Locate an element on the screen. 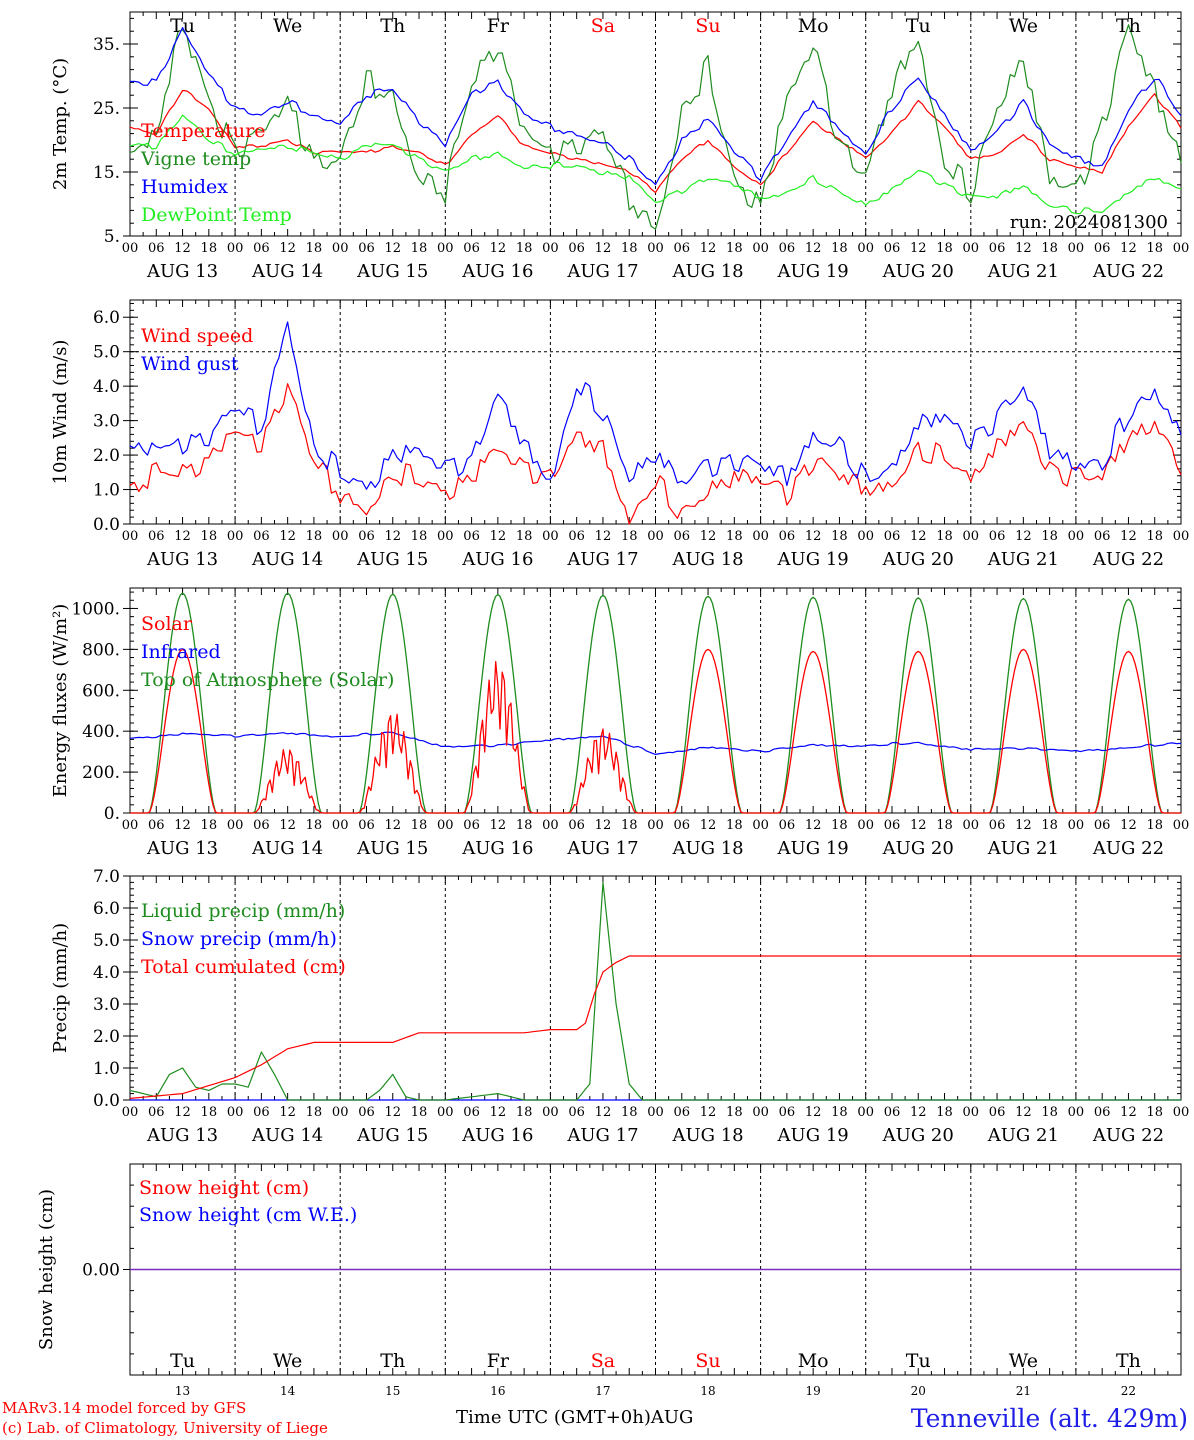 The width and height of the screenshot is (1194, 1440). legend-entry: Top of Atmosphere (Solar) is located at coordinates (267, 680).